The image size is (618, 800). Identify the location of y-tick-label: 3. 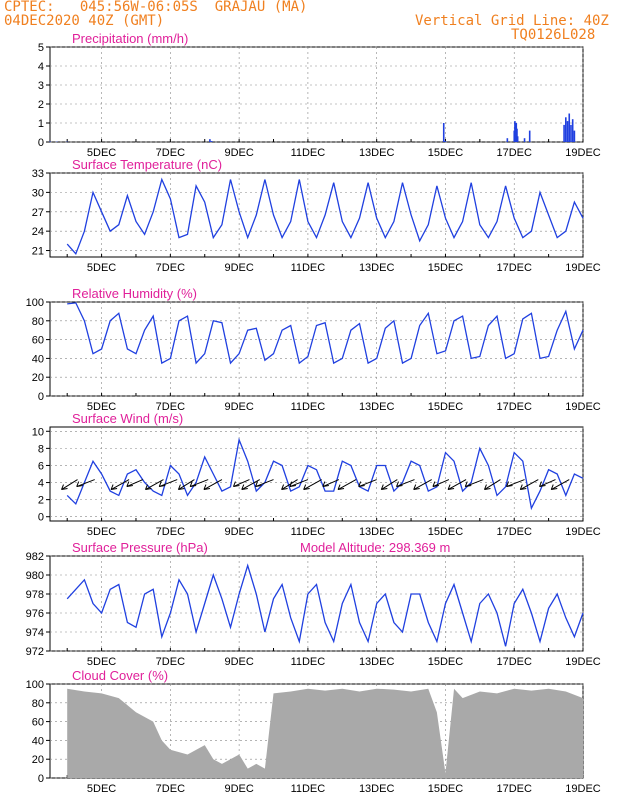
(41, 86).